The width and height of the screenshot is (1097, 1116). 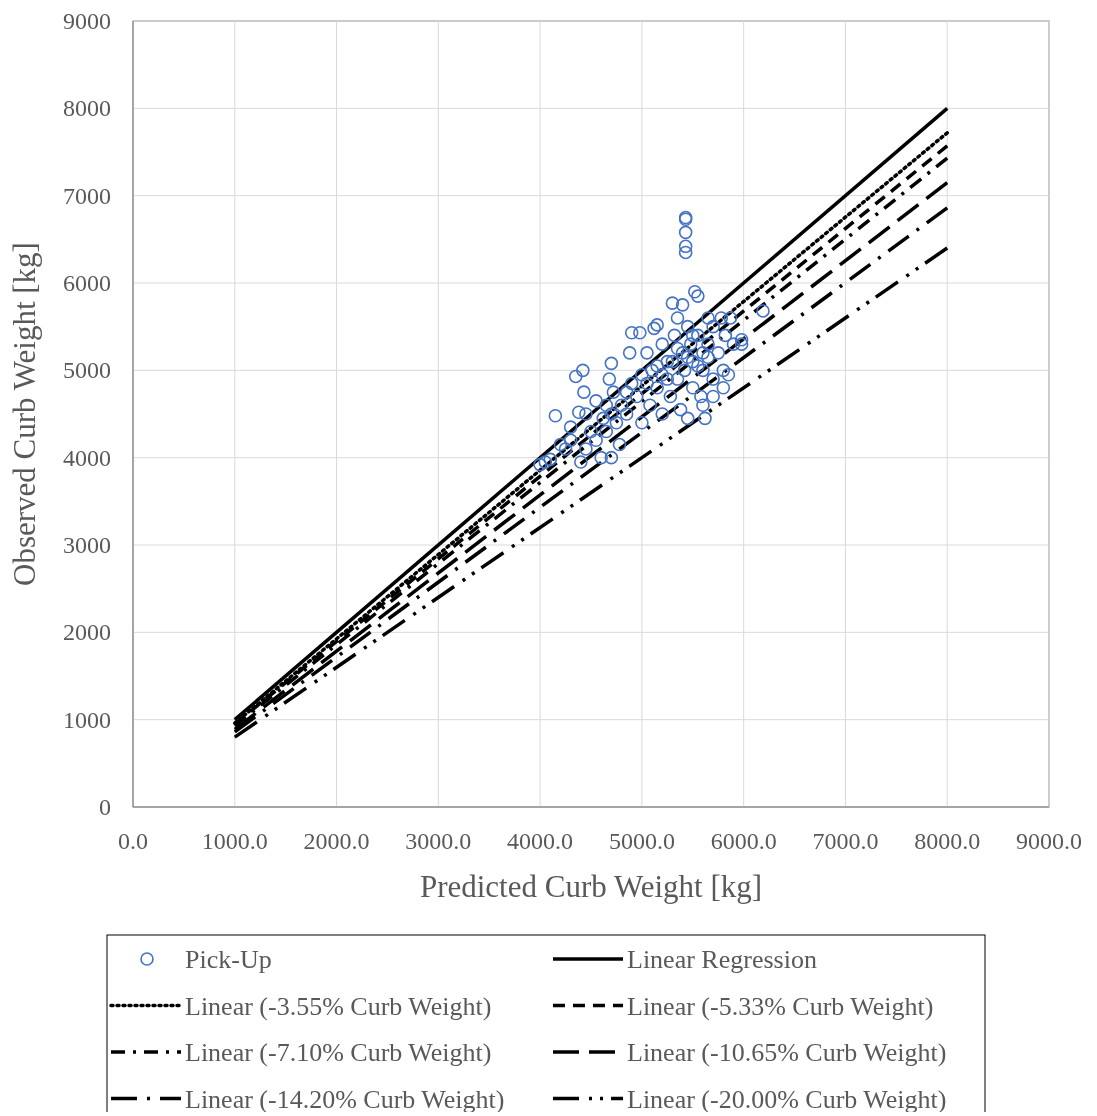 What do you see at coordinates (780, 1006) in the screenshot?
I see `legend-label: Linear (-5.33% Curb Weight)` at bounding box center [780, 1006].